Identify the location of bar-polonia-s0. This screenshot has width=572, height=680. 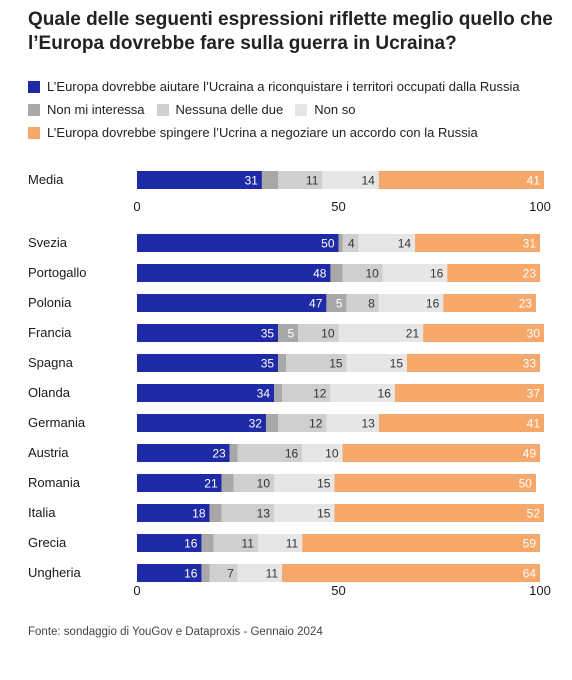
(232, 303).